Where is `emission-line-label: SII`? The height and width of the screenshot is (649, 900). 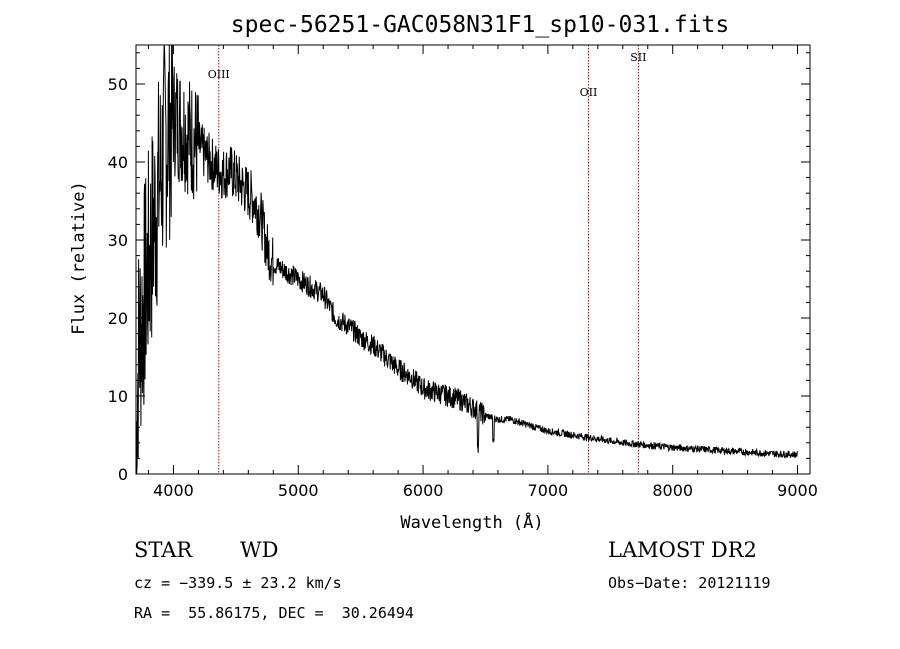 emission-line-label: SII is located at coordinates (638, 57).